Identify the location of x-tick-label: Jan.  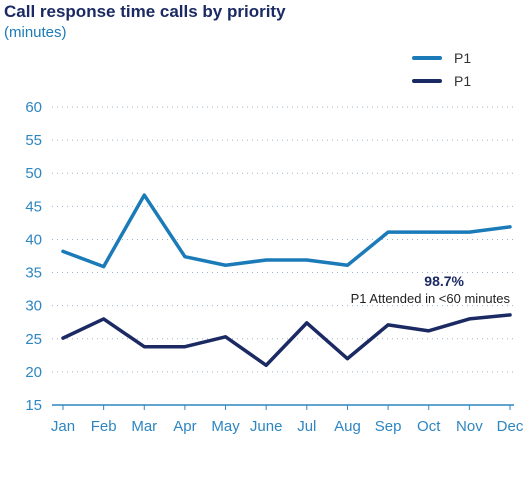
(63, 426).